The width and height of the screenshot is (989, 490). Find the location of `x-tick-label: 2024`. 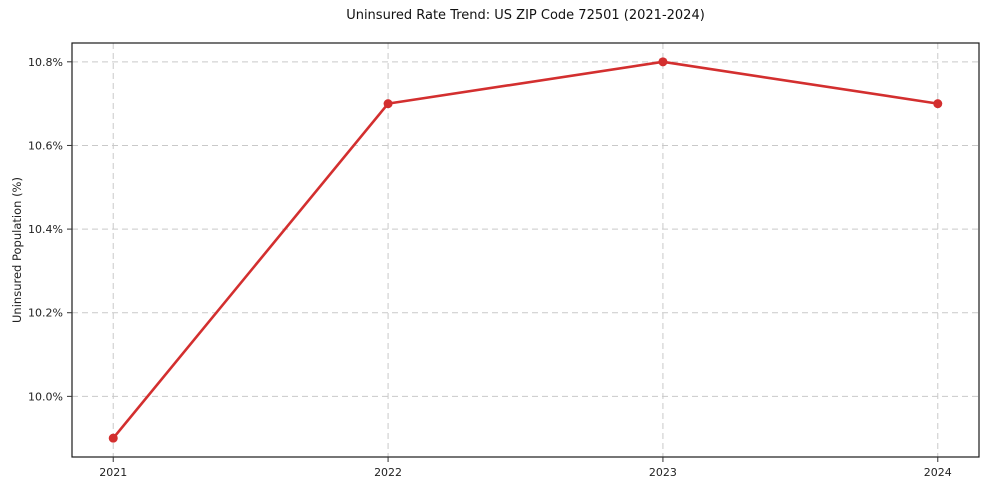

x-tick-label: 2024 is located at coordinates (938, 472).